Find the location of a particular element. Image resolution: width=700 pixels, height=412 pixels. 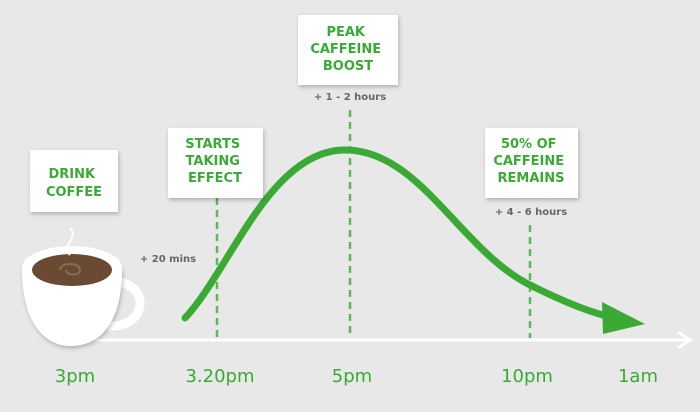

stage-label: PEAK CAFFEINE BOOST is located at coordinates (347, 49).